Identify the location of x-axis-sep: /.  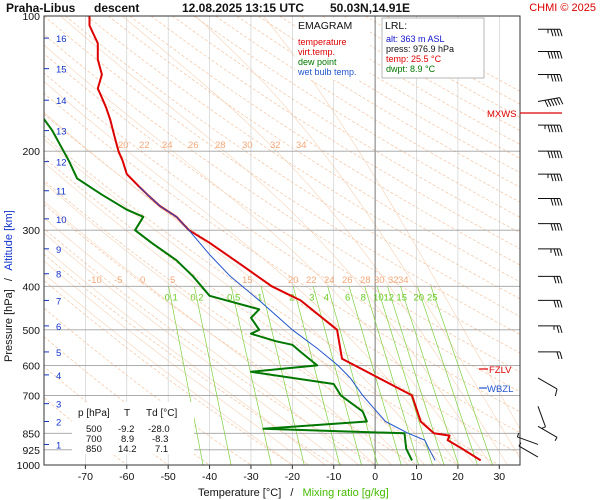
(292, 493).